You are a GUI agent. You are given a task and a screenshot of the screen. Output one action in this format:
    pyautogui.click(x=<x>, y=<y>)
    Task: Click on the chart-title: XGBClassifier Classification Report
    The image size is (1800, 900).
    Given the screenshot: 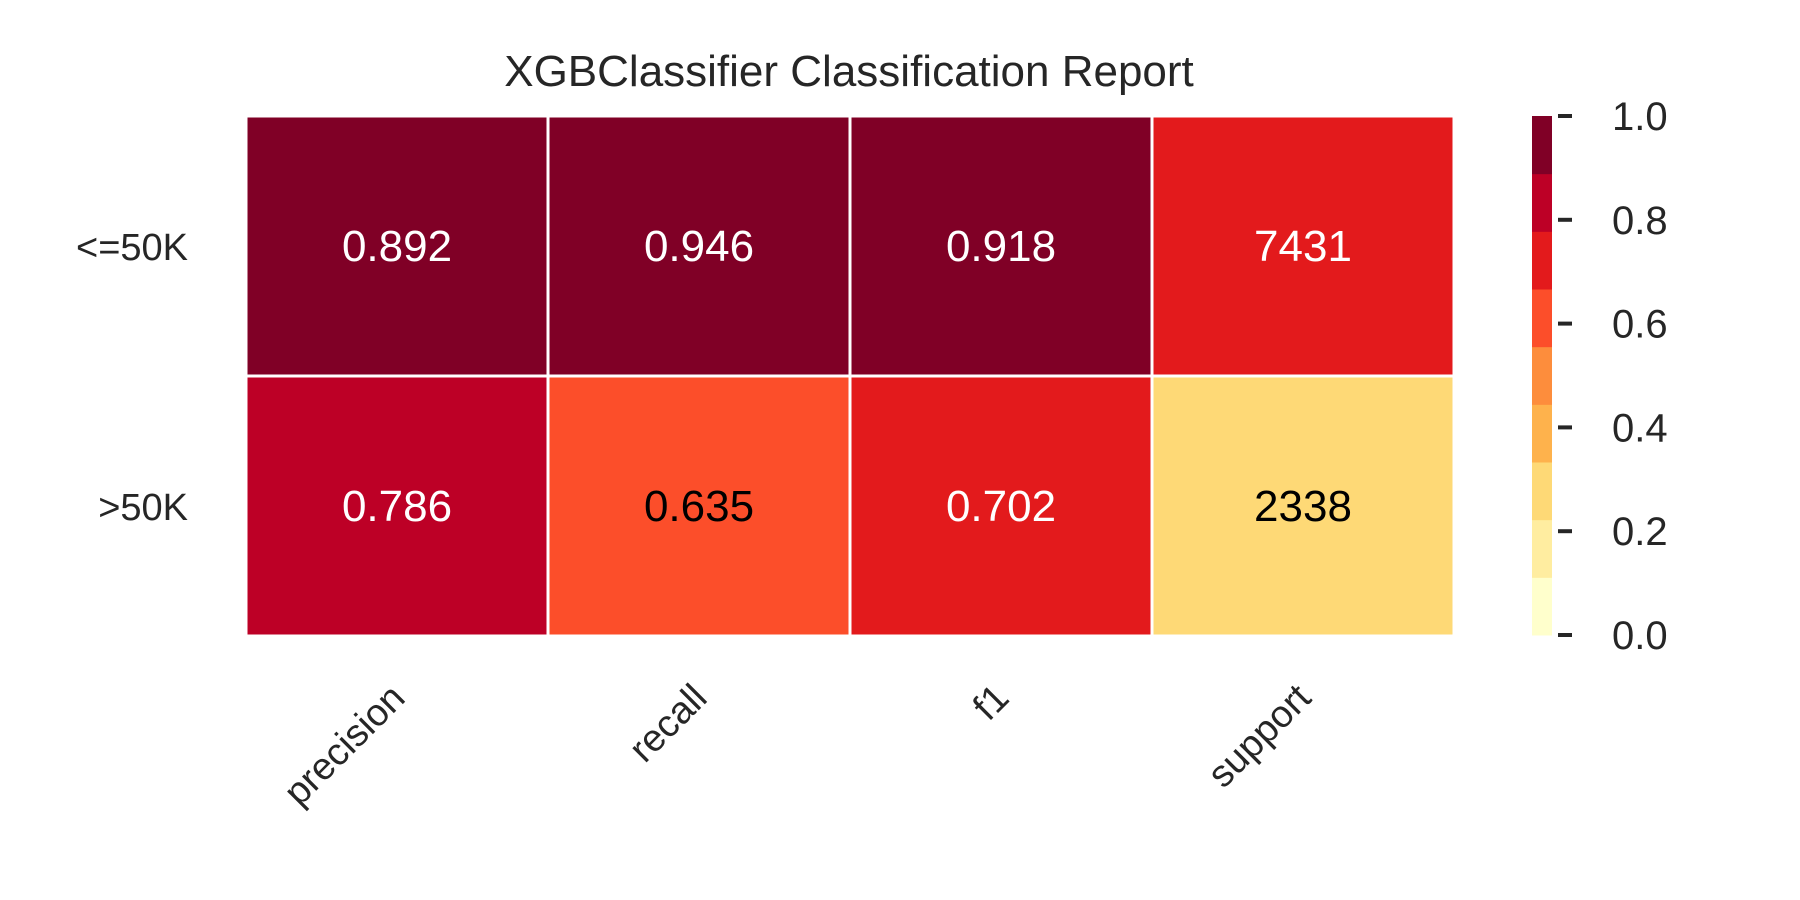 What is the action you would take?
    pyautogui.click(x=849, y=71)
    